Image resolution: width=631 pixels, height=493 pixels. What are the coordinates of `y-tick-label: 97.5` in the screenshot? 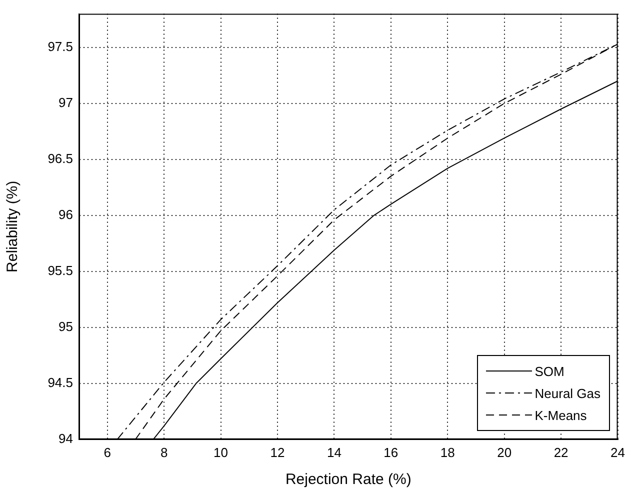 It's located at (60, 46).